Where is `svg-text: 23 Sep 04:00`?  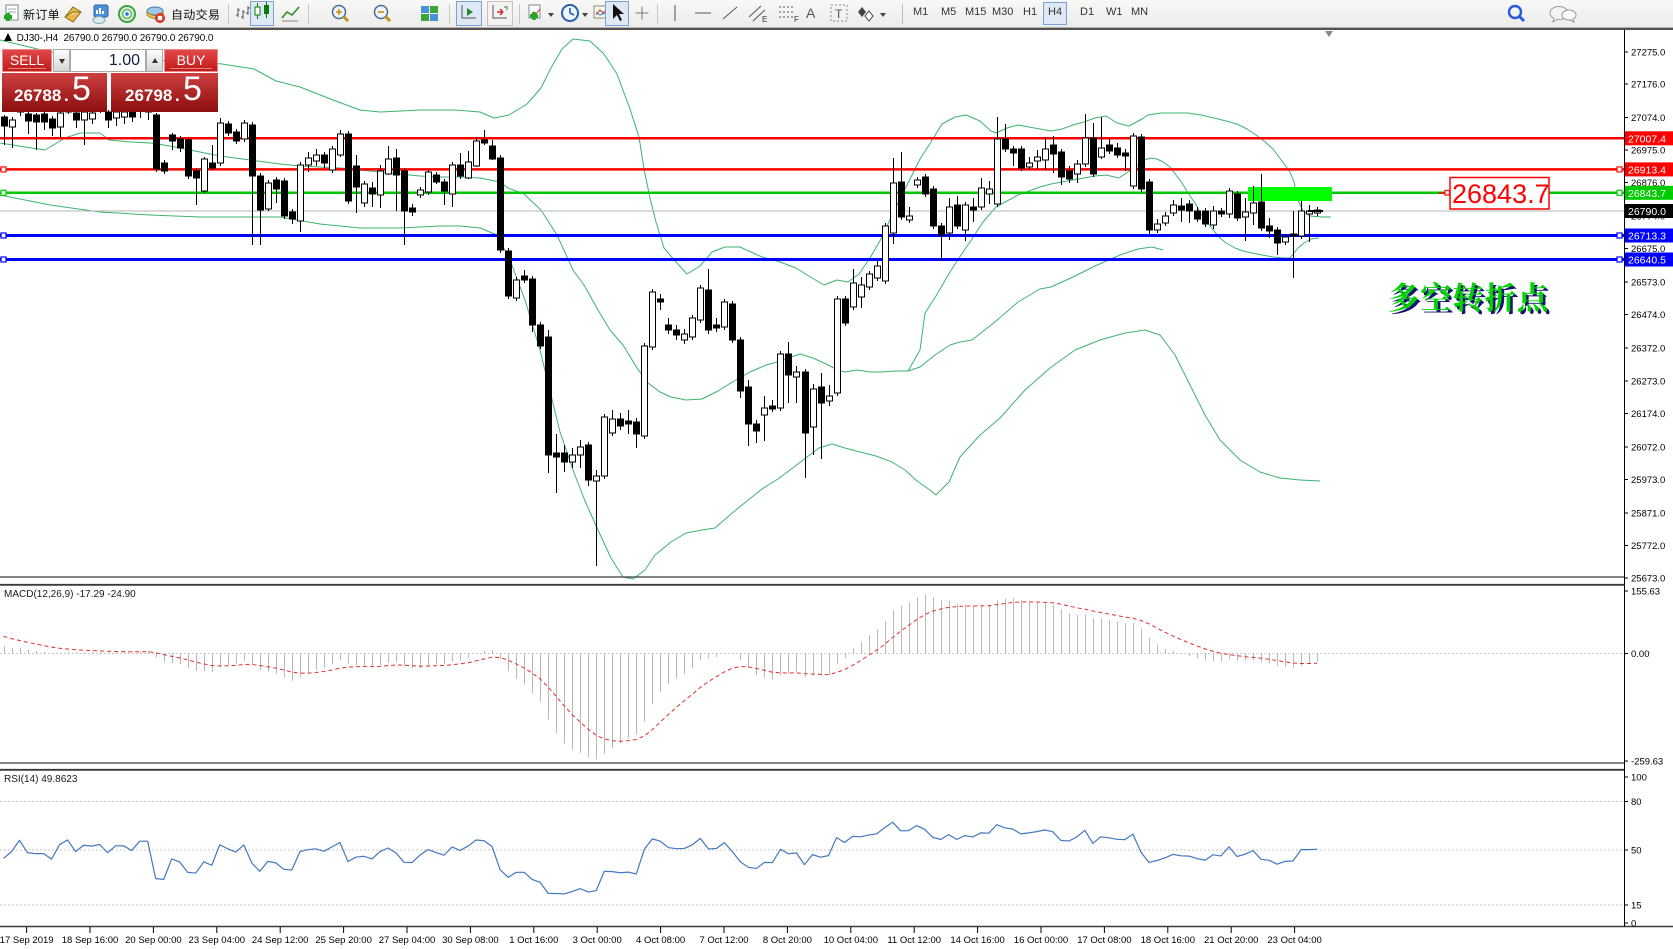 svg-text: 23 Sep 04:00 is located at coordinates (217, 940).